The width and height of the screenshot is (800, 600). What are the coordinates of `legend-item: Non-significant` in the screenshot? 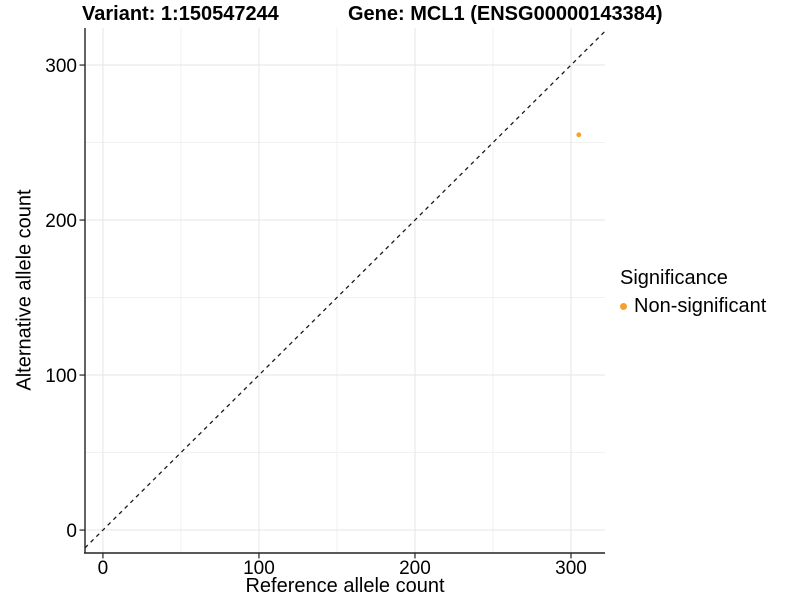 It's located at (693, 306).